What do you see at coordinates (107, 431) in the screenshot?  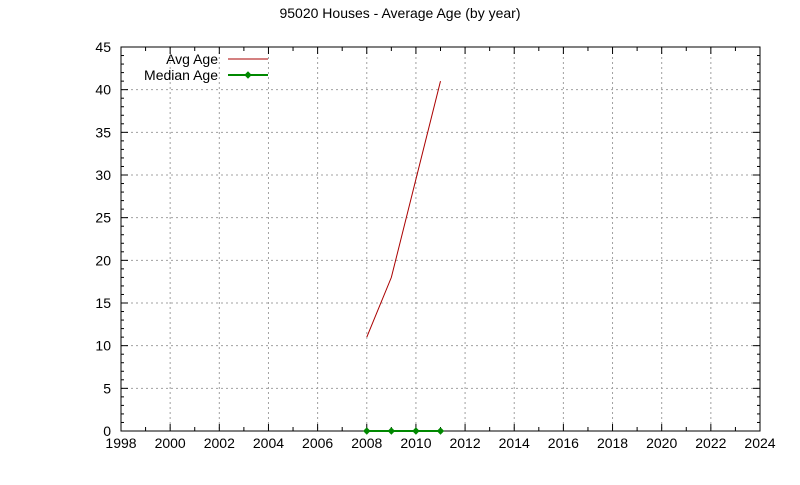 I see `y-tick-label: 0` at bounding box center [107, 431].